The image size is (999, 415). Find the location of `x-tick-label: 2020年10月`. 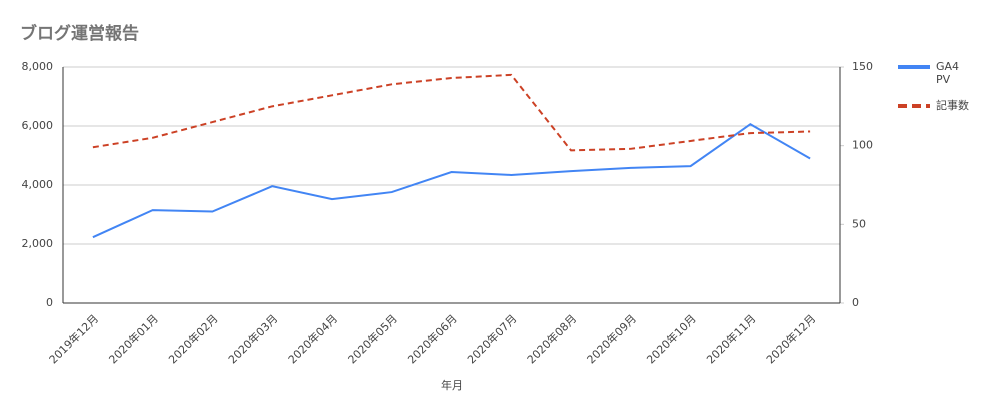

x-tick-label: 2020年10月 is located at coordinates (671, 338).